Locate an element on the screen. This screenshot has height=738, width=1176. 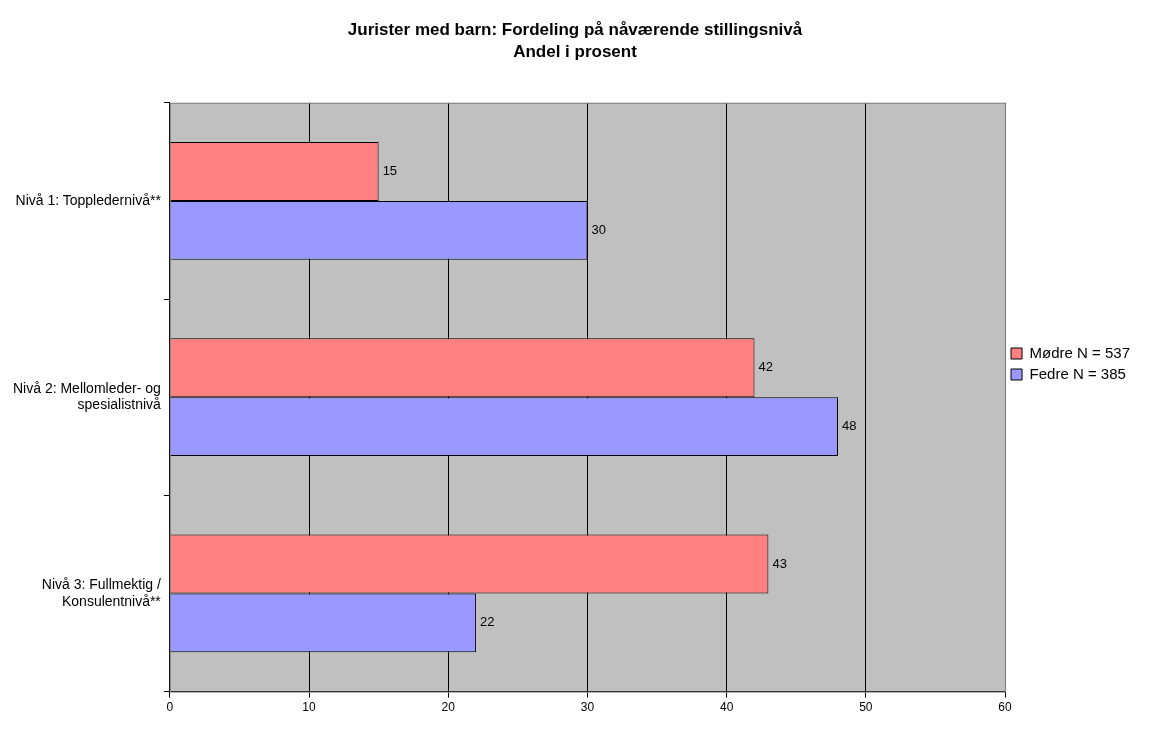
data-label: 48 is located at coordinates (849, 426).